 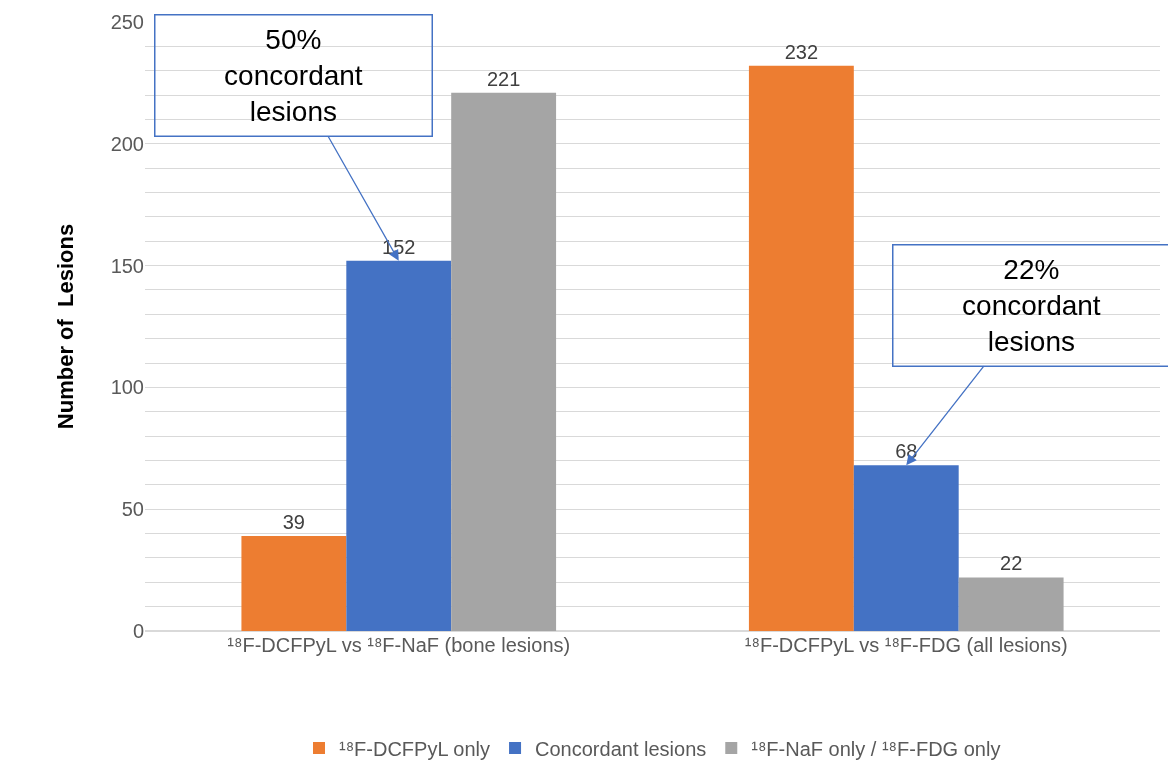 What do you see at coordinates (1011, 563) in the screenshot?
I see `data-label: 22` at bounding box center [1011, 563].